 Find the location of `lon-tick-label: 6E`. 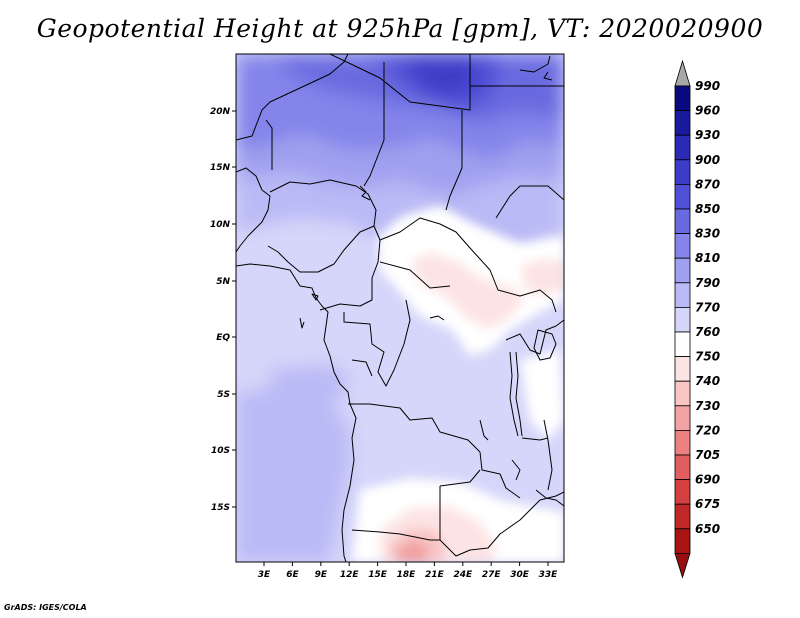

lon-tick-label: 6E is located at coordinates (292, 575).